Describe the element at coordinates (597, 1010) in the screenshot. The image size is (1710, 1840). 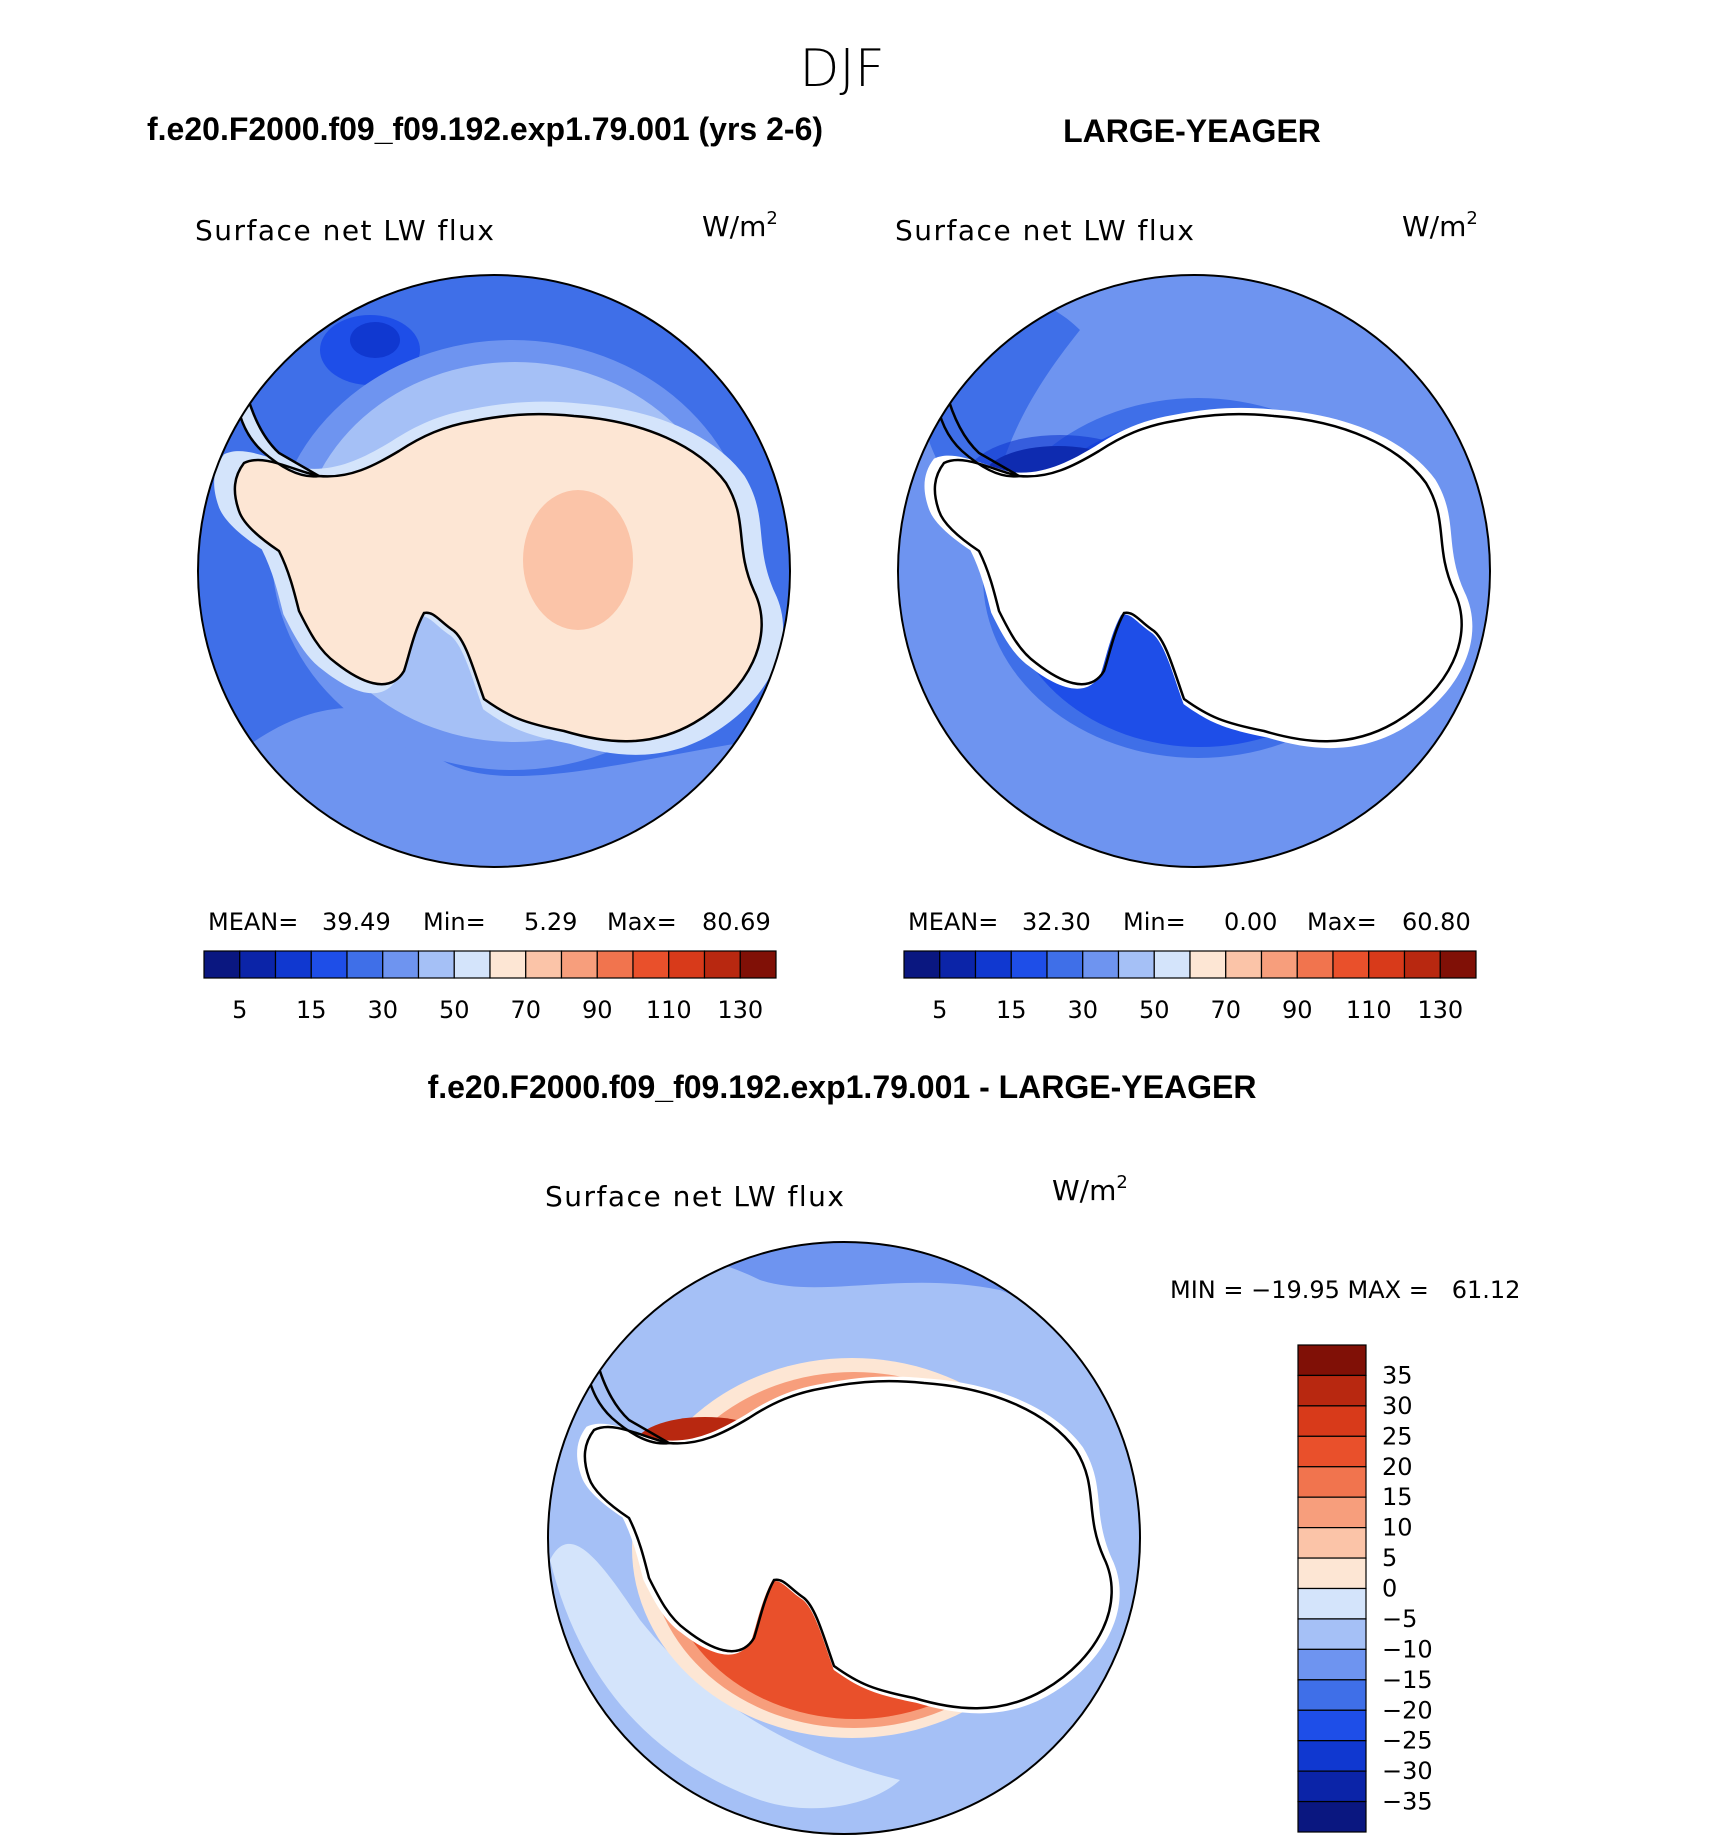
I see `colorbar-label: 90` at that location.